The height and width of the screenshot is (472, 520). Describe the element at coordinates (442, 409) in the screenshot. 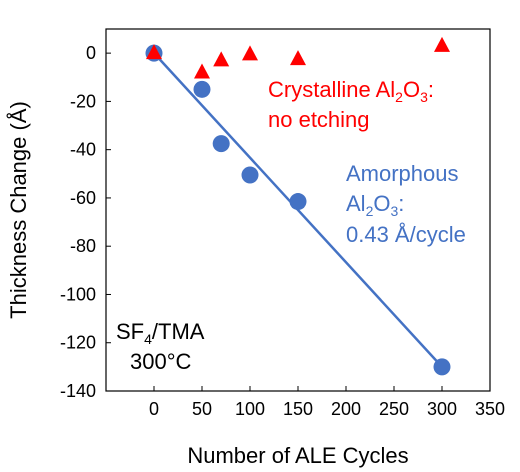

I see `x-tick-label: 300` at that location.